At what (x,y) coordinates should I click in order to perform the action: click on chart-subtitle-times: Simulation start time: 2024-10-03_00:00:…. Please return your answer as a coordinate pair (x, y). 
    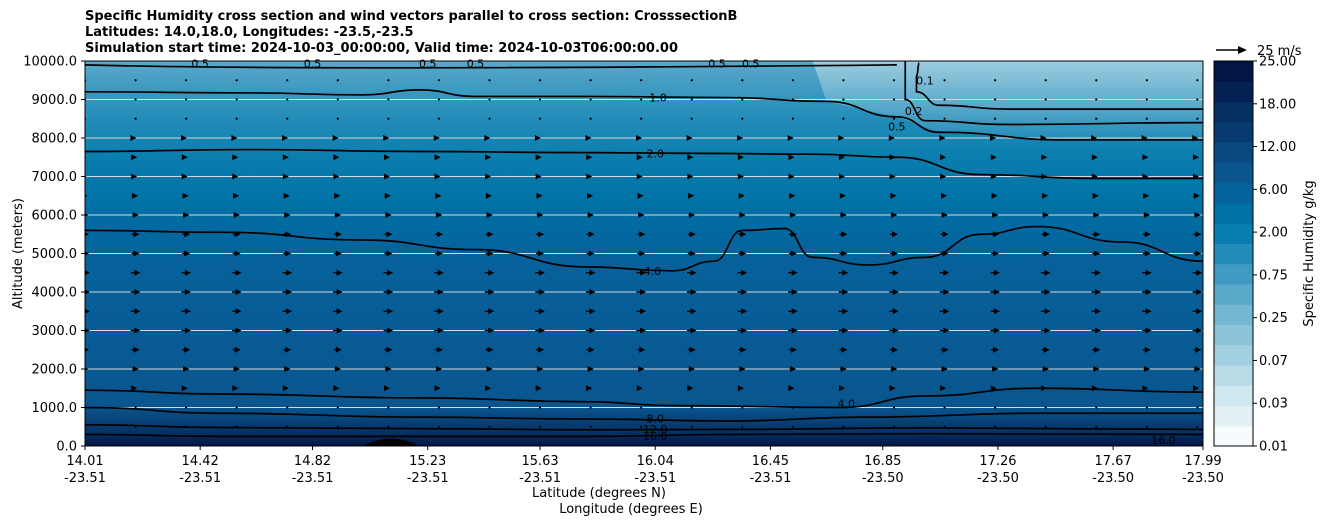
    Looking at the image, I should click on (381, 48).